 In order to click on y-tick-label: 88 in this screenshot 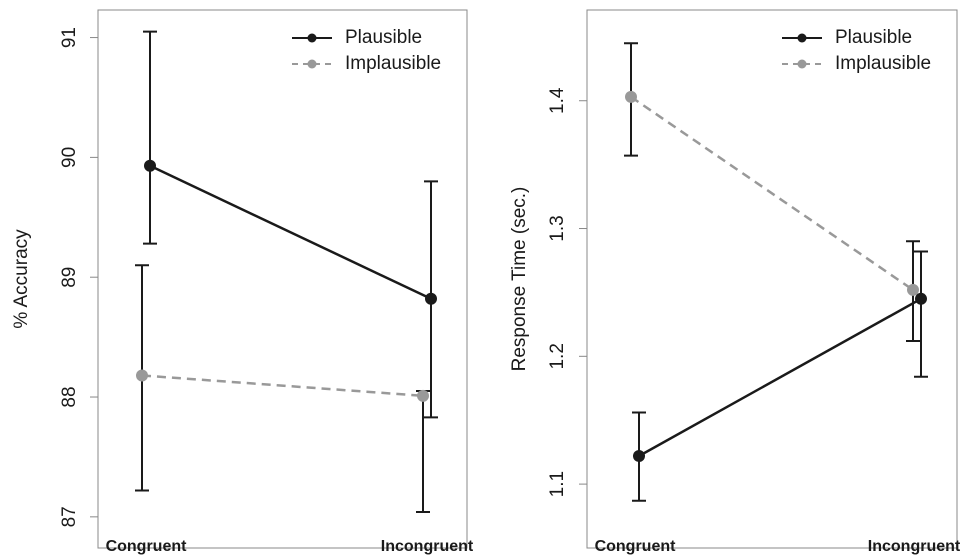, I will do `click(69, 396)`.